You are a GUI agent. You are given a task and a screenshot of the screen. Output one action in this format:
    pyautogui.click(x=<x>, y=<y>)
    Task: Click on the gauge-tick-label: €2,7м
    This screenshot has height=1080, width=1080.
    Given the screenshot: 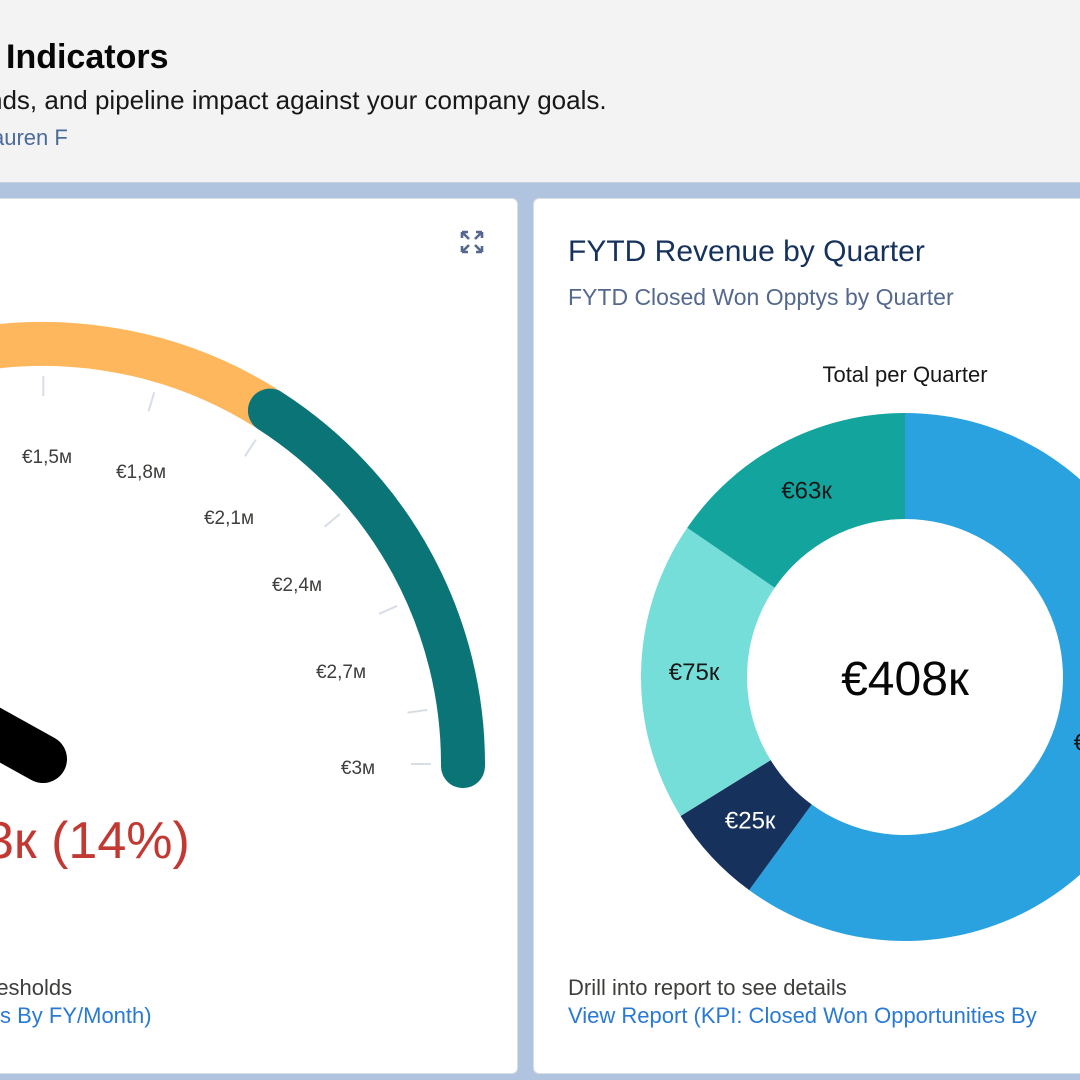 What is the action you would take?
    pyautogui.click(x=341, y=672)
    